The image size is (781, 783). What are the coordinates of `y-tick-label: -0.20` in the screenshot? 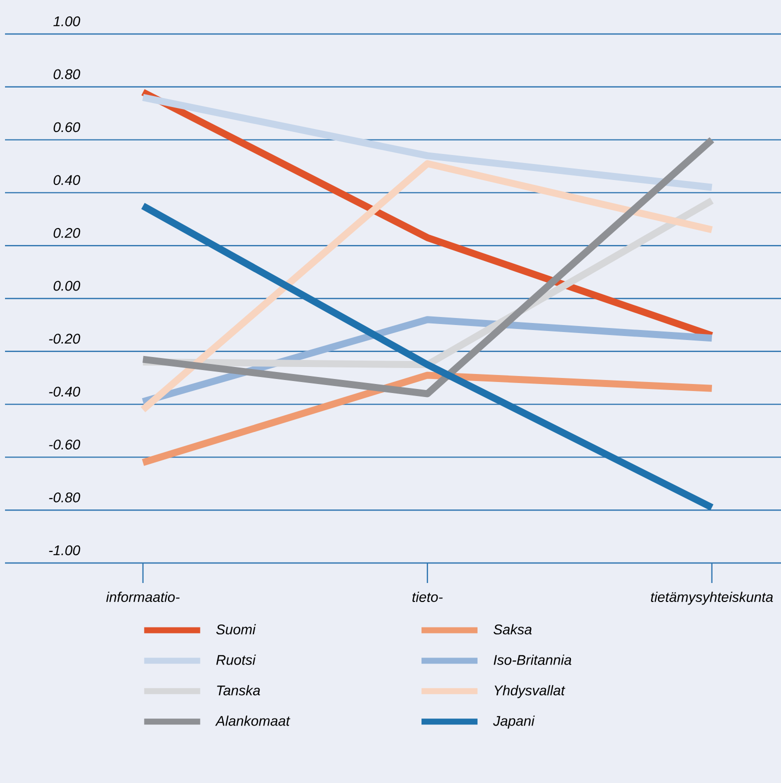 It's located at (64, 339).